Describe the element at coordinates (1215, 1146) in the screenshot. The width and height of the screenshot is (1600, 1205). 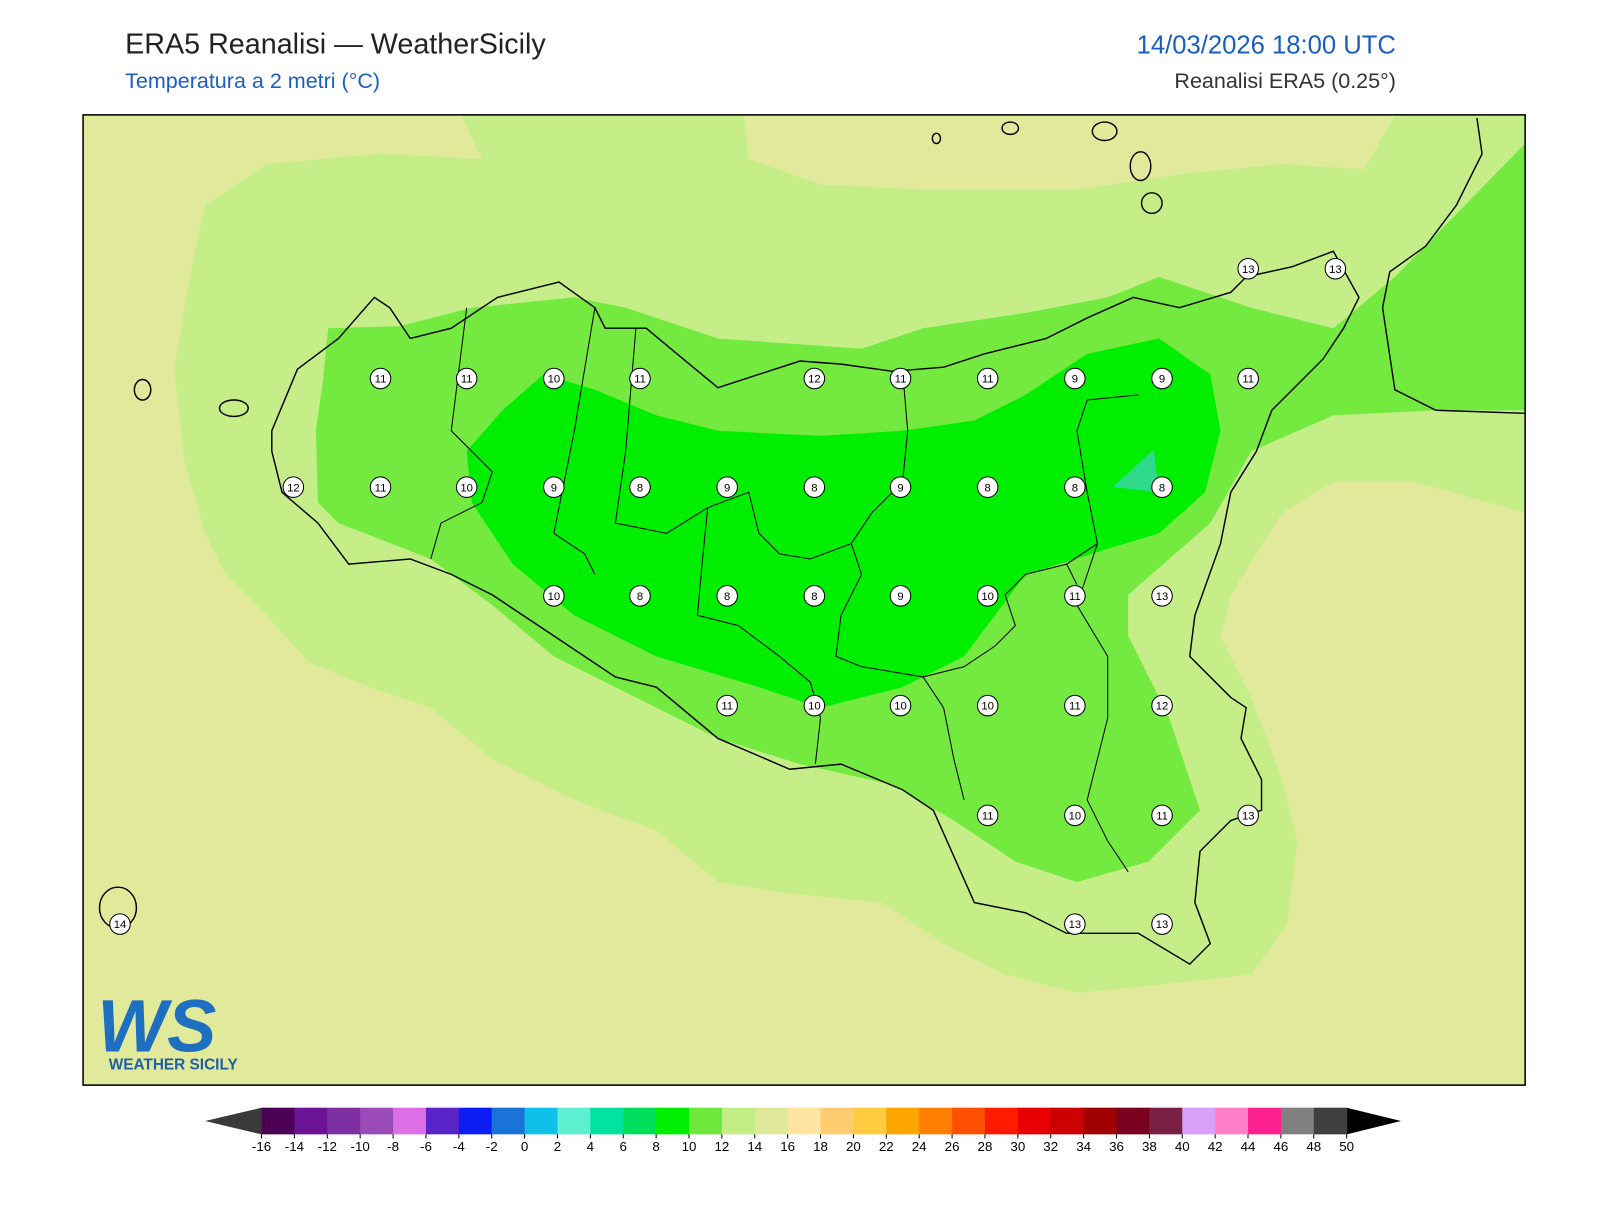
I see `colorbar-tick-label: 42` at that location.